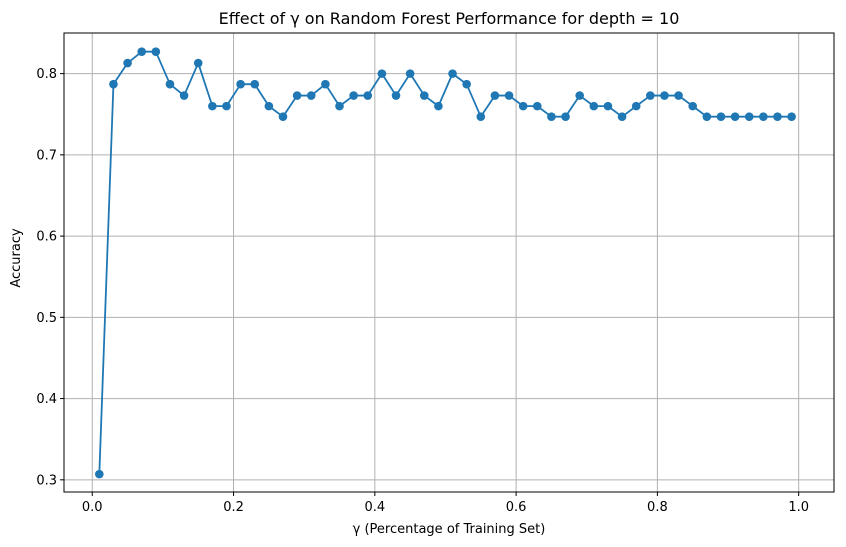  Describe the element at coordinates (92, 507) in the screenshot. I see `x-tick-label: 0.0` at that location.